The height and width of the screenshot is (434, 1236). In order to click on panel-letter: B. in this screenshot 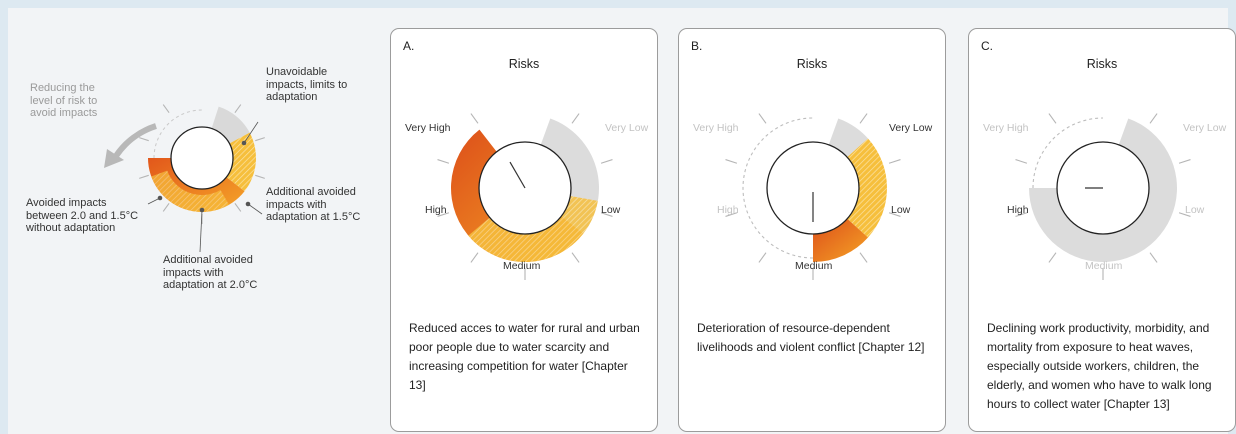, I will do `click(697, 46)`.